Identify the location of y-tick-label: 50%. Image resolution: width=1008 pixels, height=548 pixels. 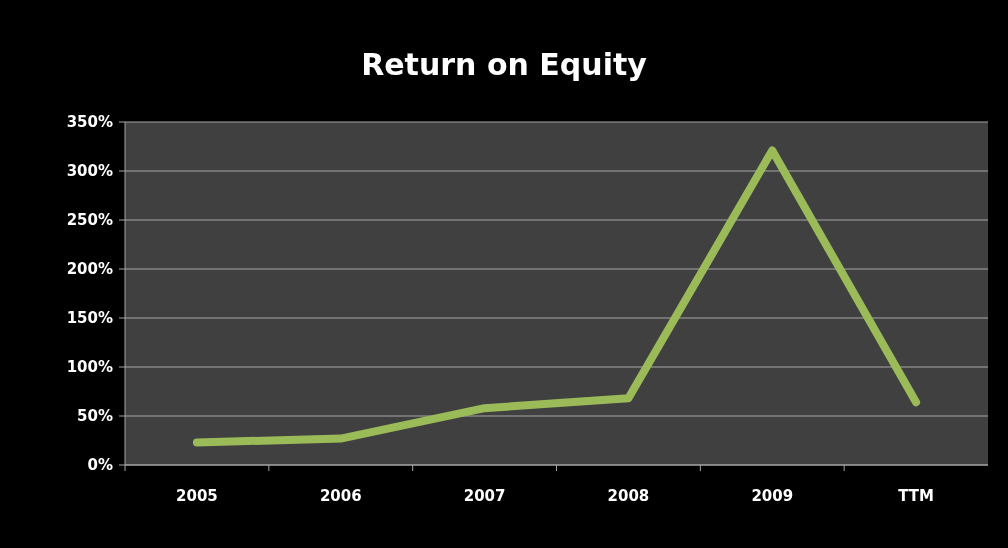
(95, 416).